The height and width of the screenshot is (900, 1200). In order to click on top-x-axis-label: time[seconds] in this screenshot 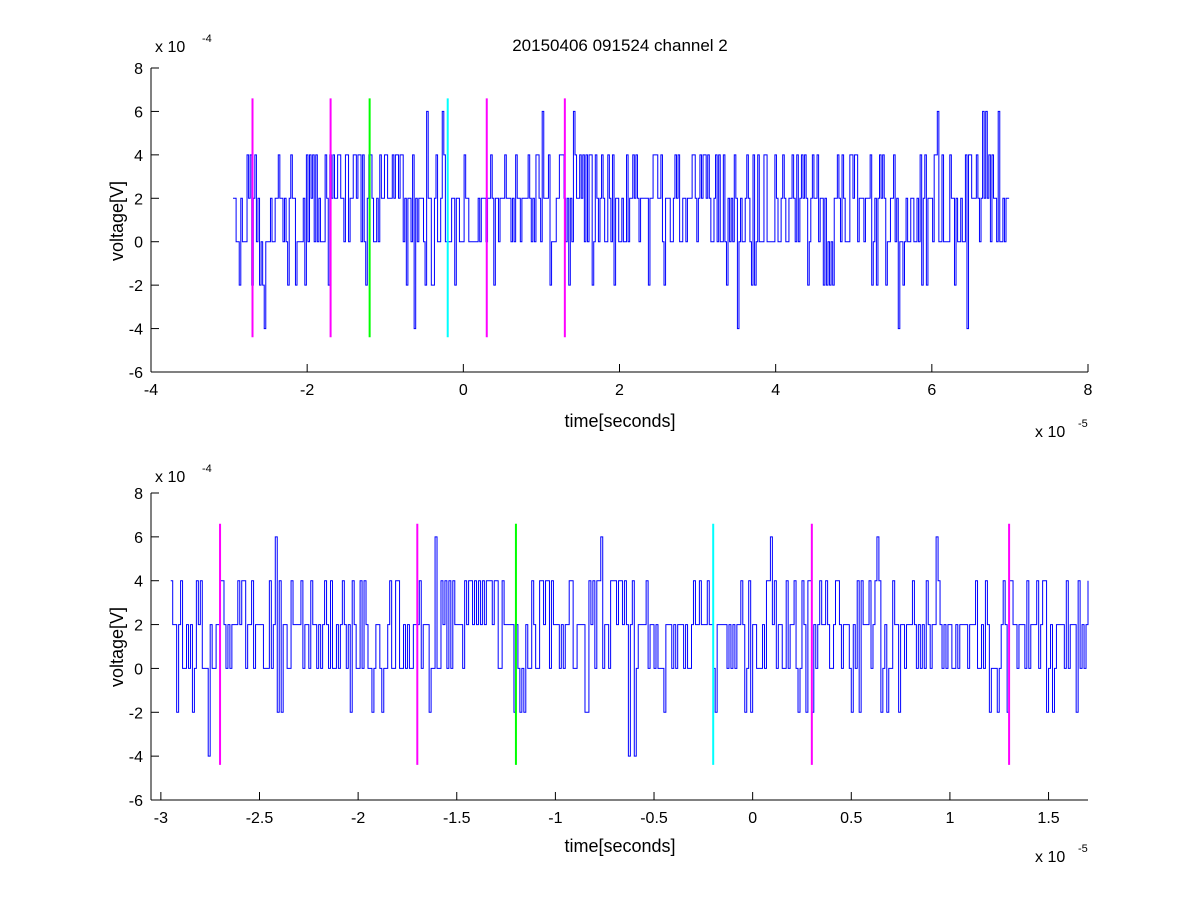, I will do `click(619, 421)`.